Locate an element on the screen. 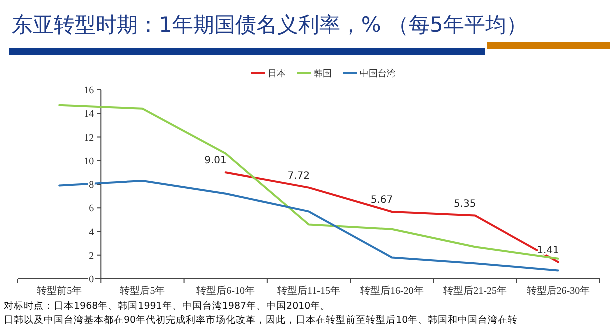 This screenshot has height=332, width=610. legend-label: 日本 is located at coordinates (277, 74).